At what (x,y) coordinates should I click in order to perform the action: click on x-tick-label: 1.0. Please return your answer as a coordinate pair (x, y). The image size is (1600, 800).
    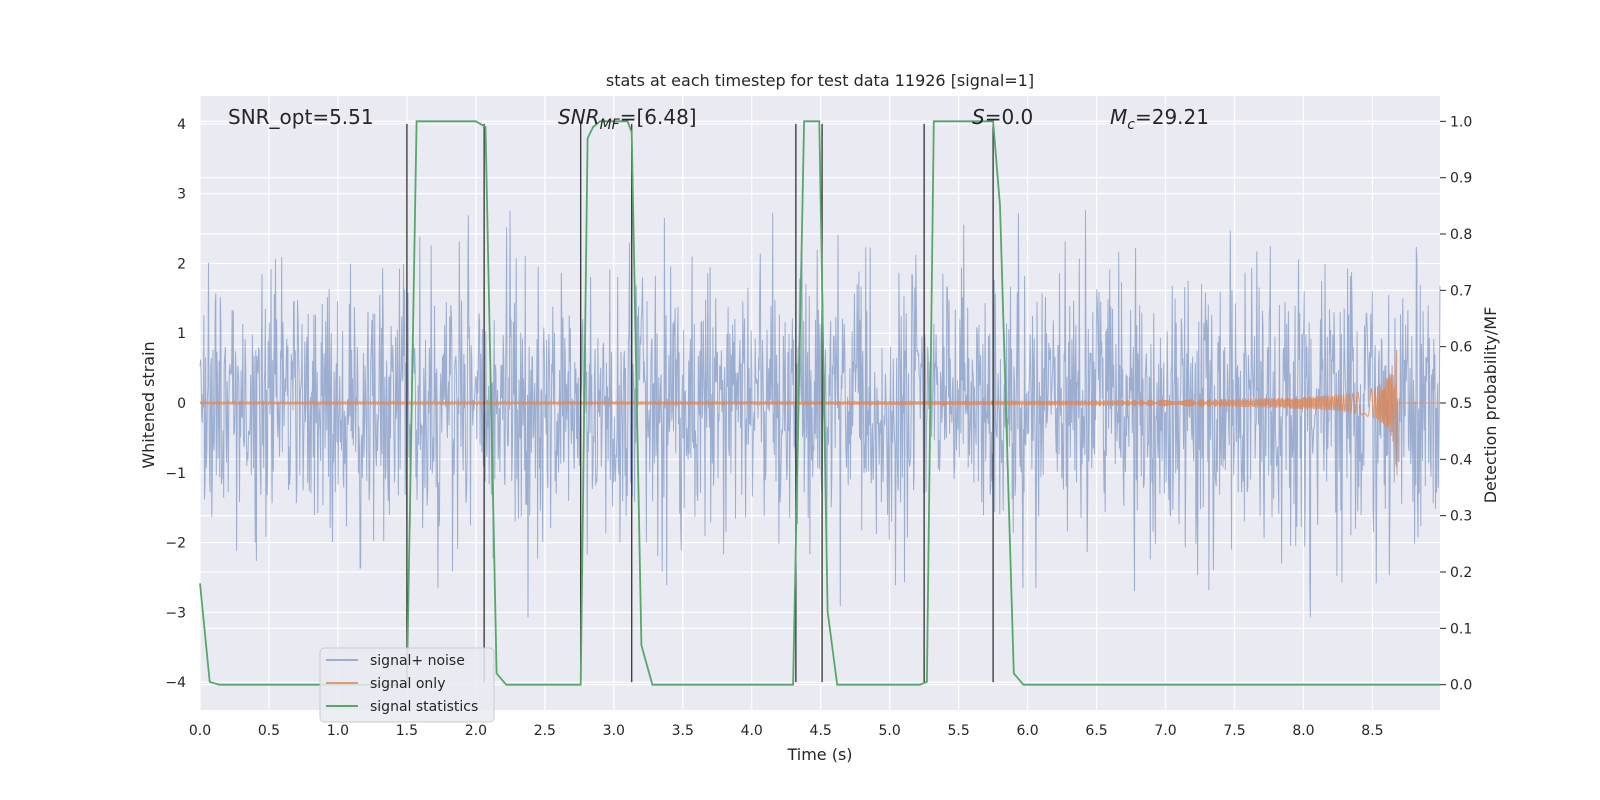
    Looking at the image, I should click on (338, 731).